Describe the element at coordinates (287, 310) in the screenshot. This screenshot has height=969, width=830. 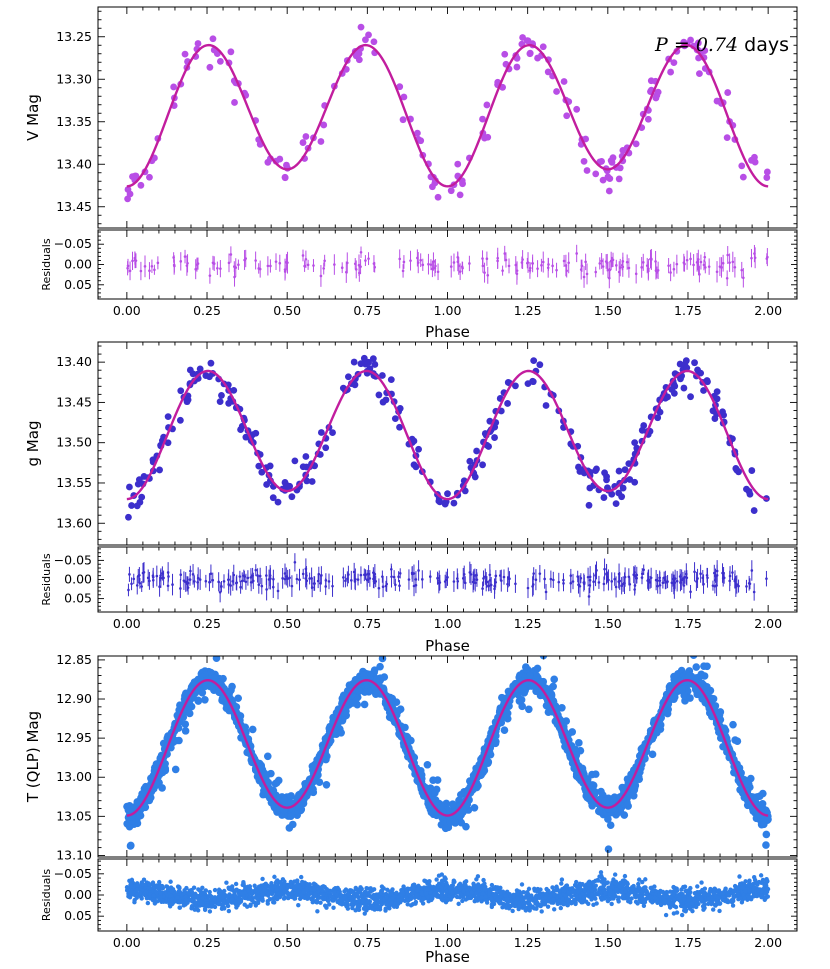
I see `x-tick-label: 0.50` at that location.